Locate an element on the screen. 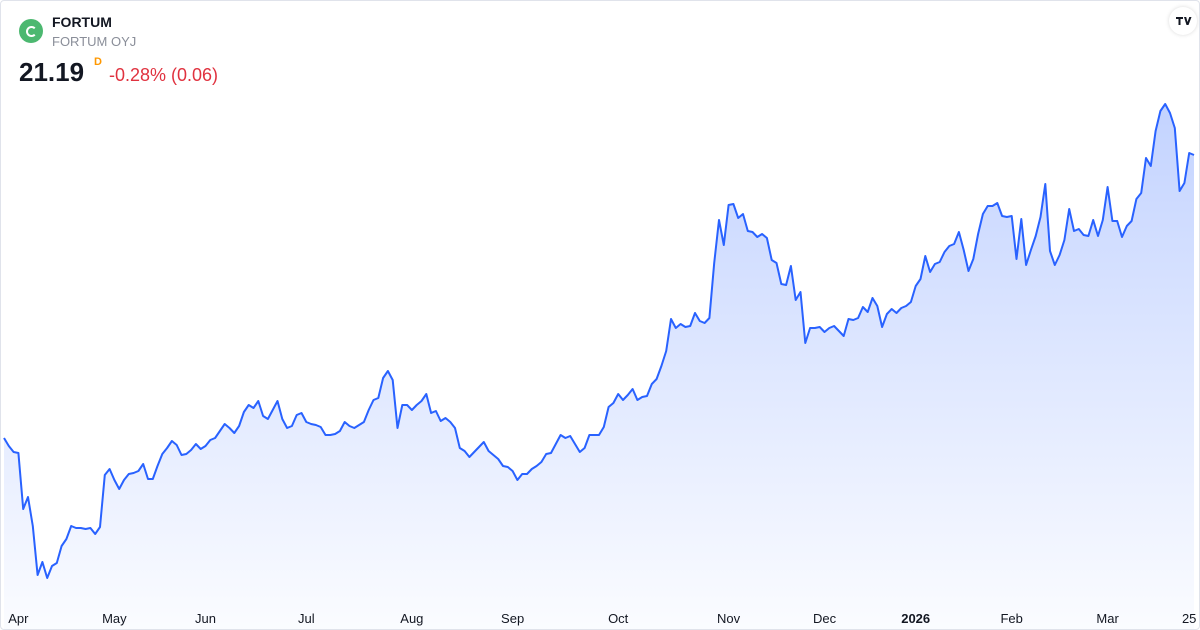 This screenshot has width=1200, height=630. x-tick-label: Mar is located at coordinates (1107, 618).